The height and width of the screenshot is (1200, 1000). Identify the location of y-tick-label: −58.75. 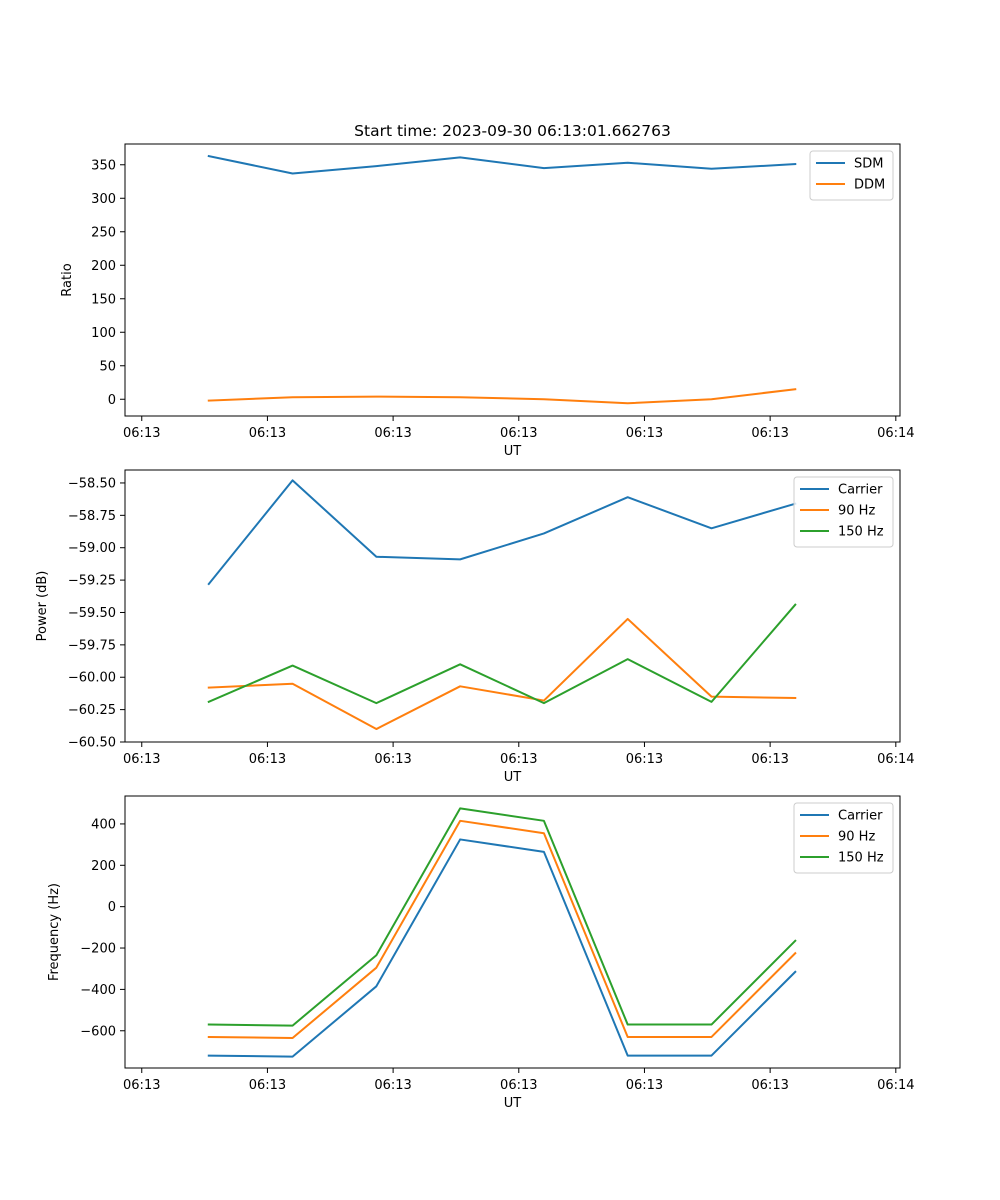
(92, 516).